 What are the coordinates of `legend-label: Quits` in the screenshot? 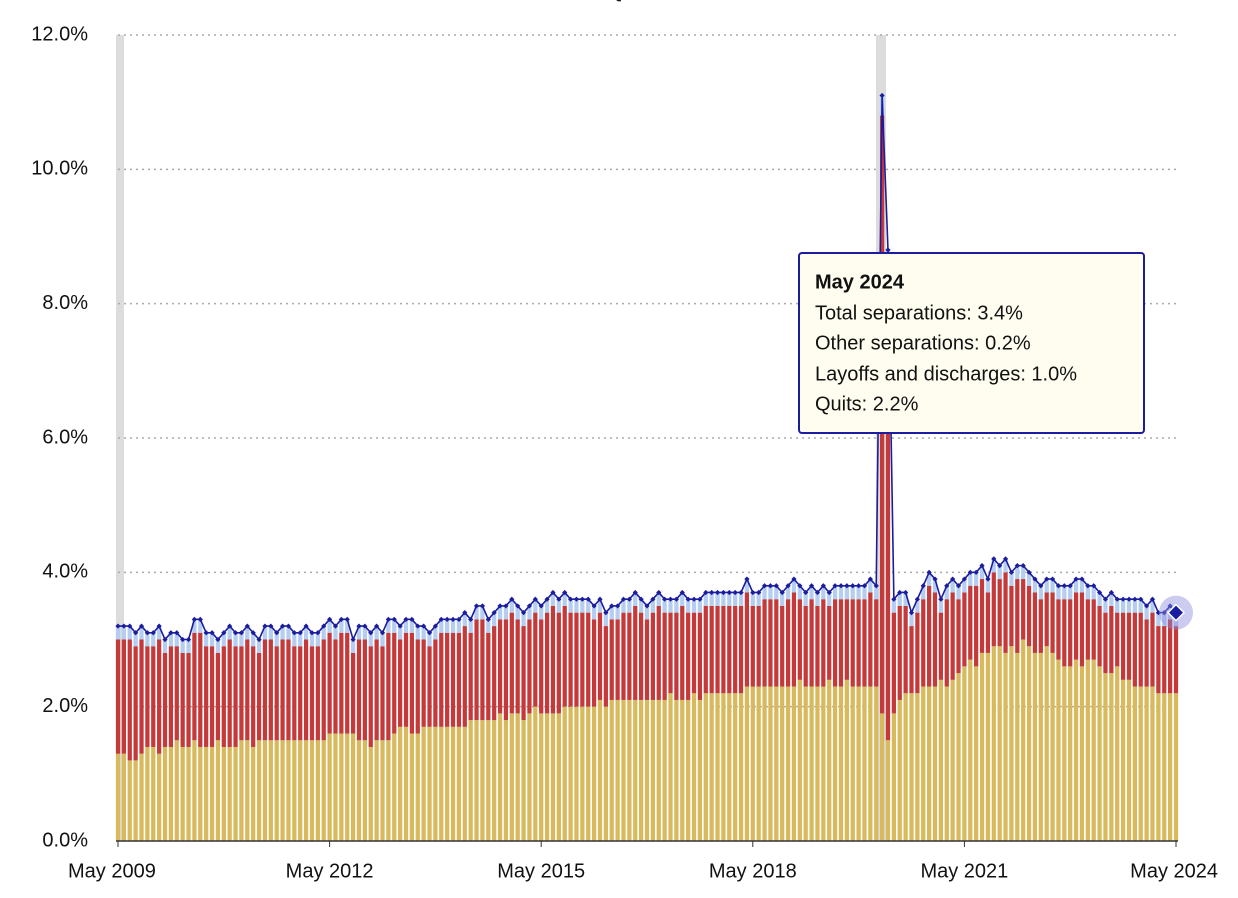 It's located at (631, 1).